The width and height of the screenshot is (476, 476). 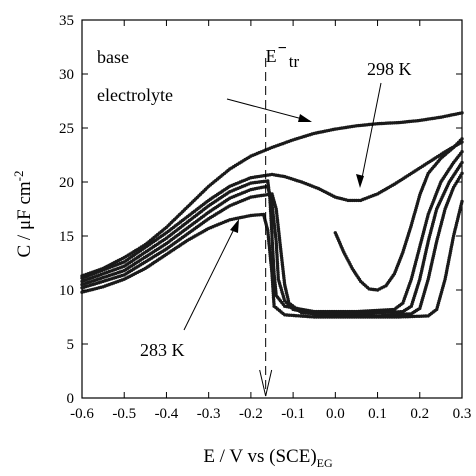 What do you see at coordinates (167, 414) in the screenshot?
I see `x-tick-label: -0.4` at bounding box center [167, 414].